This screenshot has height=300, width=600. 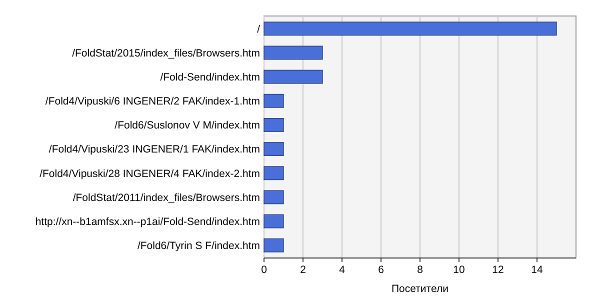 I want to click on x-tick-label: 2, so click(x=303, y=270).